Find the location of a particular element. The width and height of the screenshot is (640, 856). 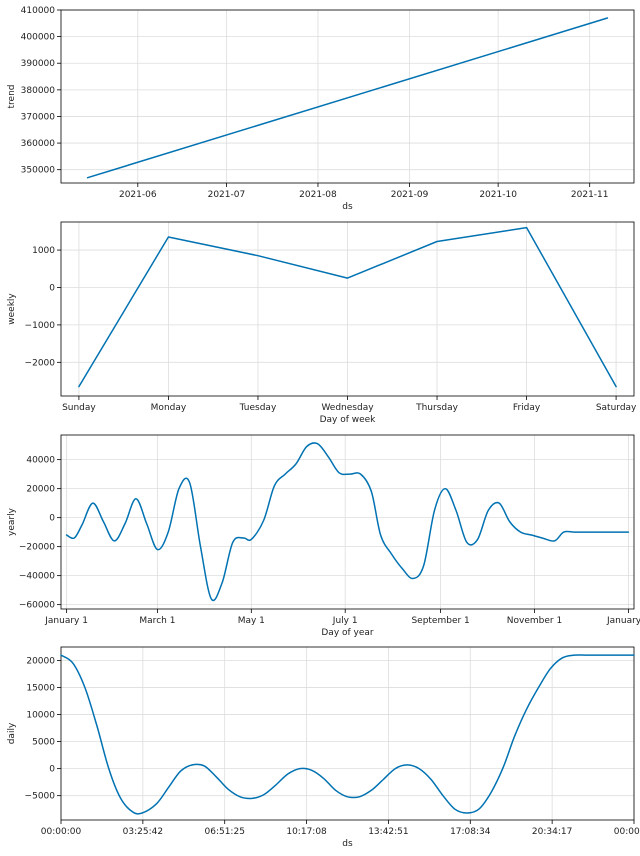

trend-y-tick-label: 360000 is located at coordinates (38, 144).